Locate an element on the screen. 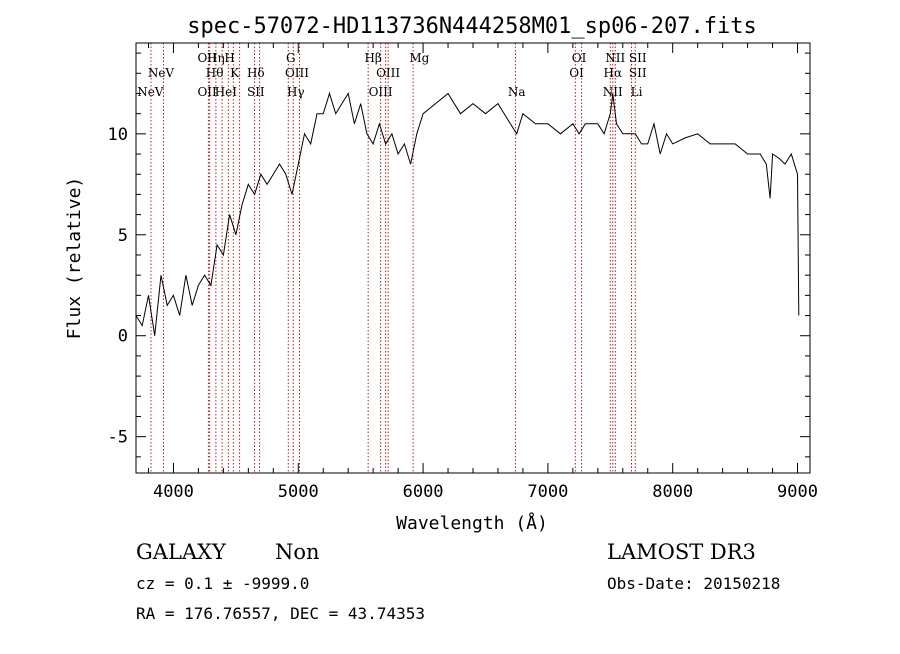  object-class: GALAXY is located at coordinates (181, 552).